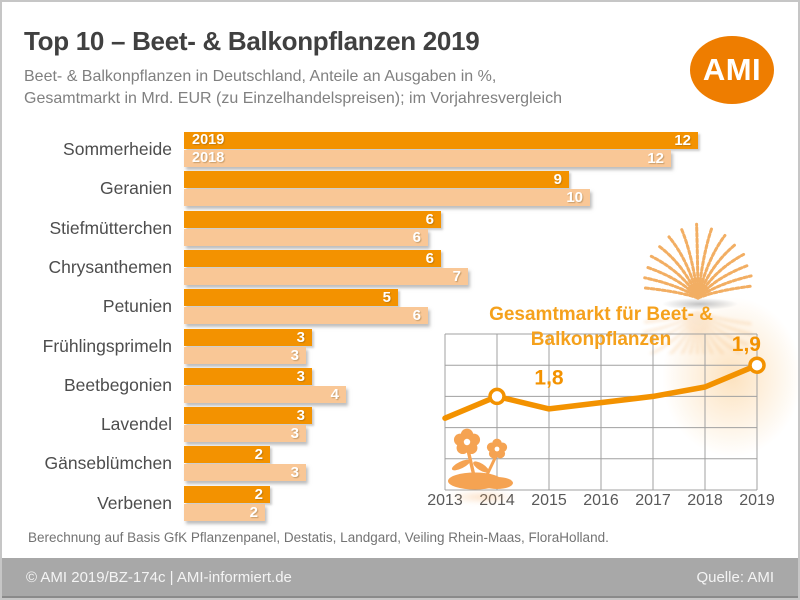  I want to click on category-label: Sommerheide, so click(117, 149).